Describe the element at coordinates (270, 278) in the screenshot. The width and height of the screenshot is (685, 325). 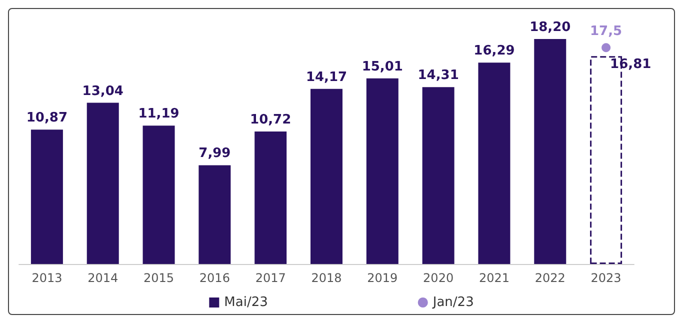
I see `x-tick-label: 2017` at that location.